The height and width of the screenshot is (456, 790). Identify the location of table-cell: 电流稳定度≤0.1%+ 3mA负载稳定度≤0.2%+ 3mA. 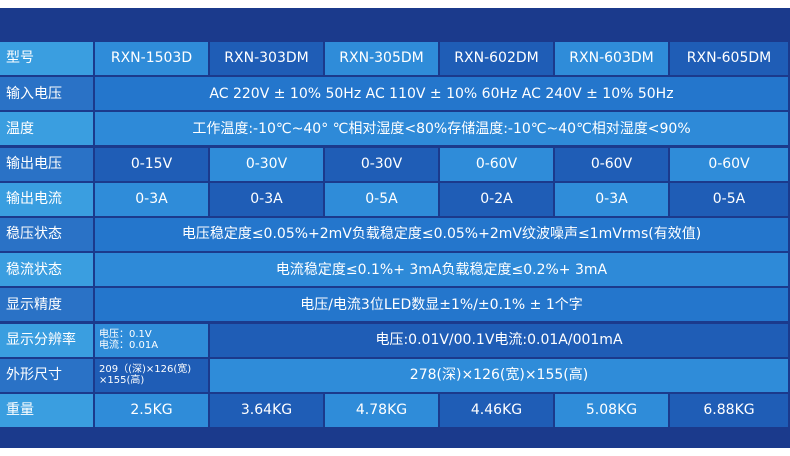
(441, 270).